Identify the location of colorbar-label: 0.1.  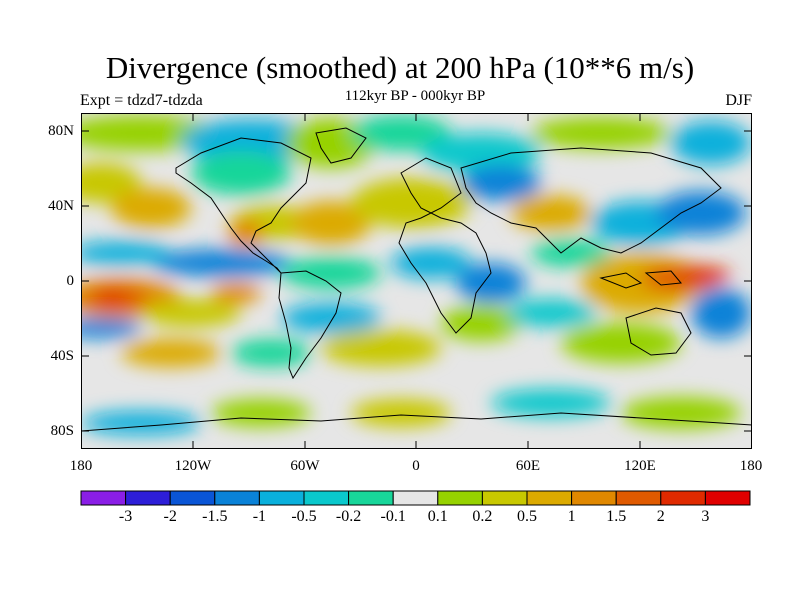
(437, 516).